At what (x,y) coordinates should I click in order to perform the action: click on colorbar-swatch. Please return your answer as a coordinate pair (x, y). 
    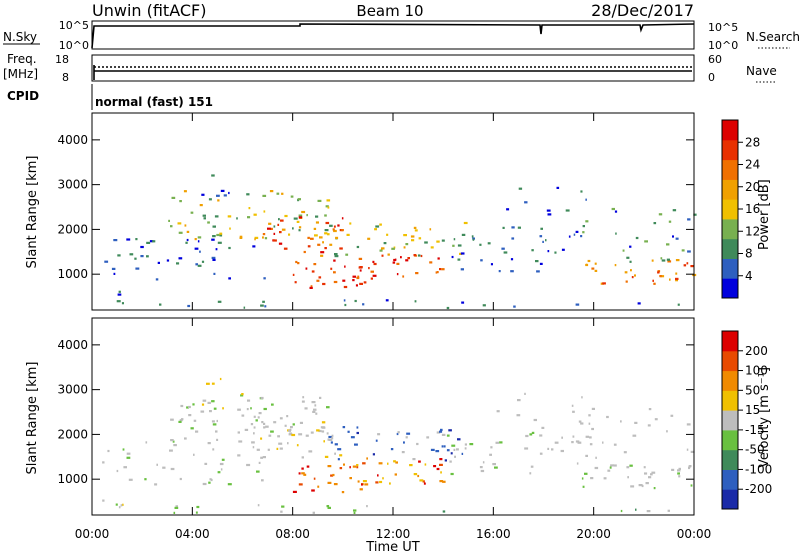
    Looking at the image, I should click on (730, 288).